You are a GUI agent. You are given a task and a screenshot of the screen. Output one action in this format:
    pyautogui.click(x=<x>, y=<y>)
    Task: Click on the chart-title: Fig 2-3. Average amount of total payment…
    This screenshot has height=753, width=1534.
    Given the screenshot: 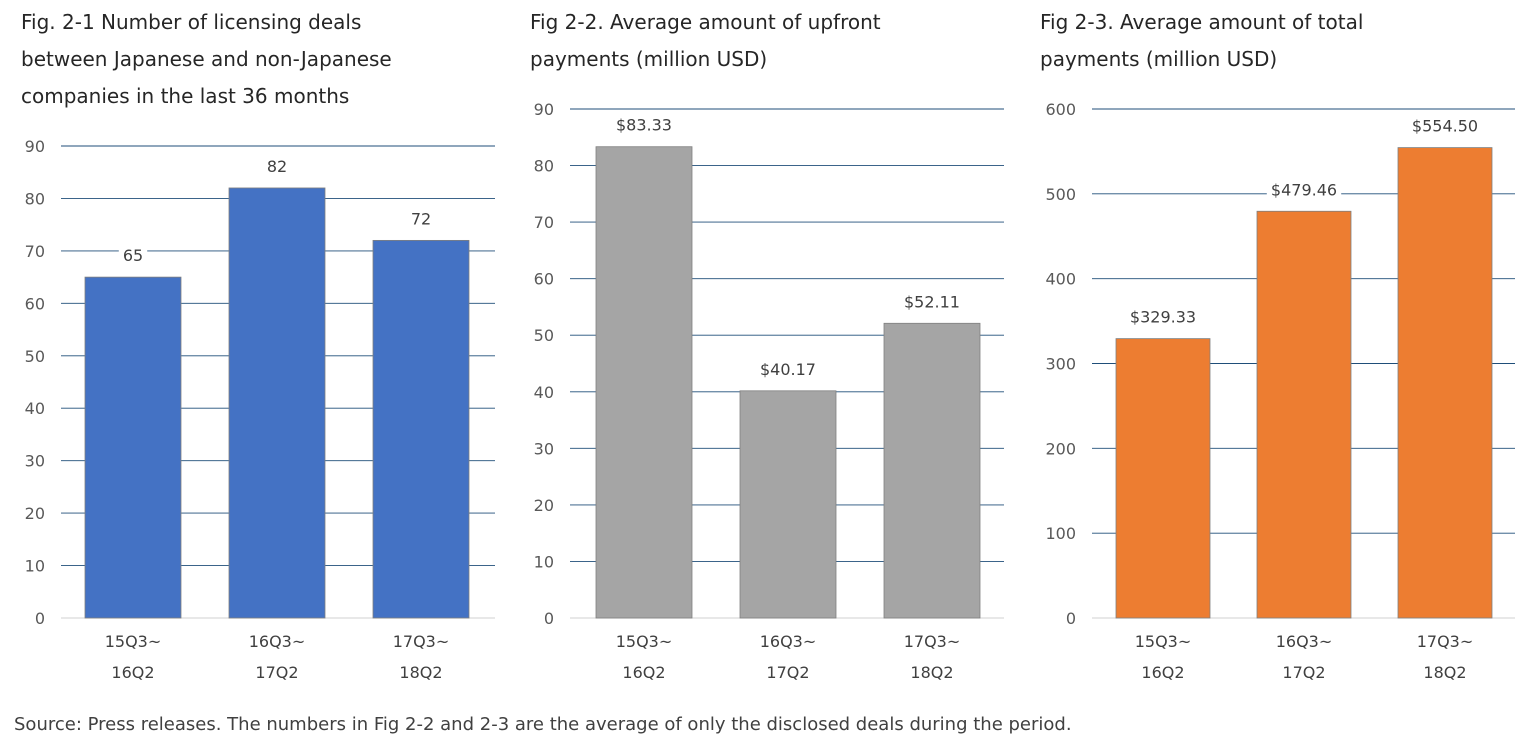 What is the action you would take?
    pyautogui.click(x=1202, y=40)
    